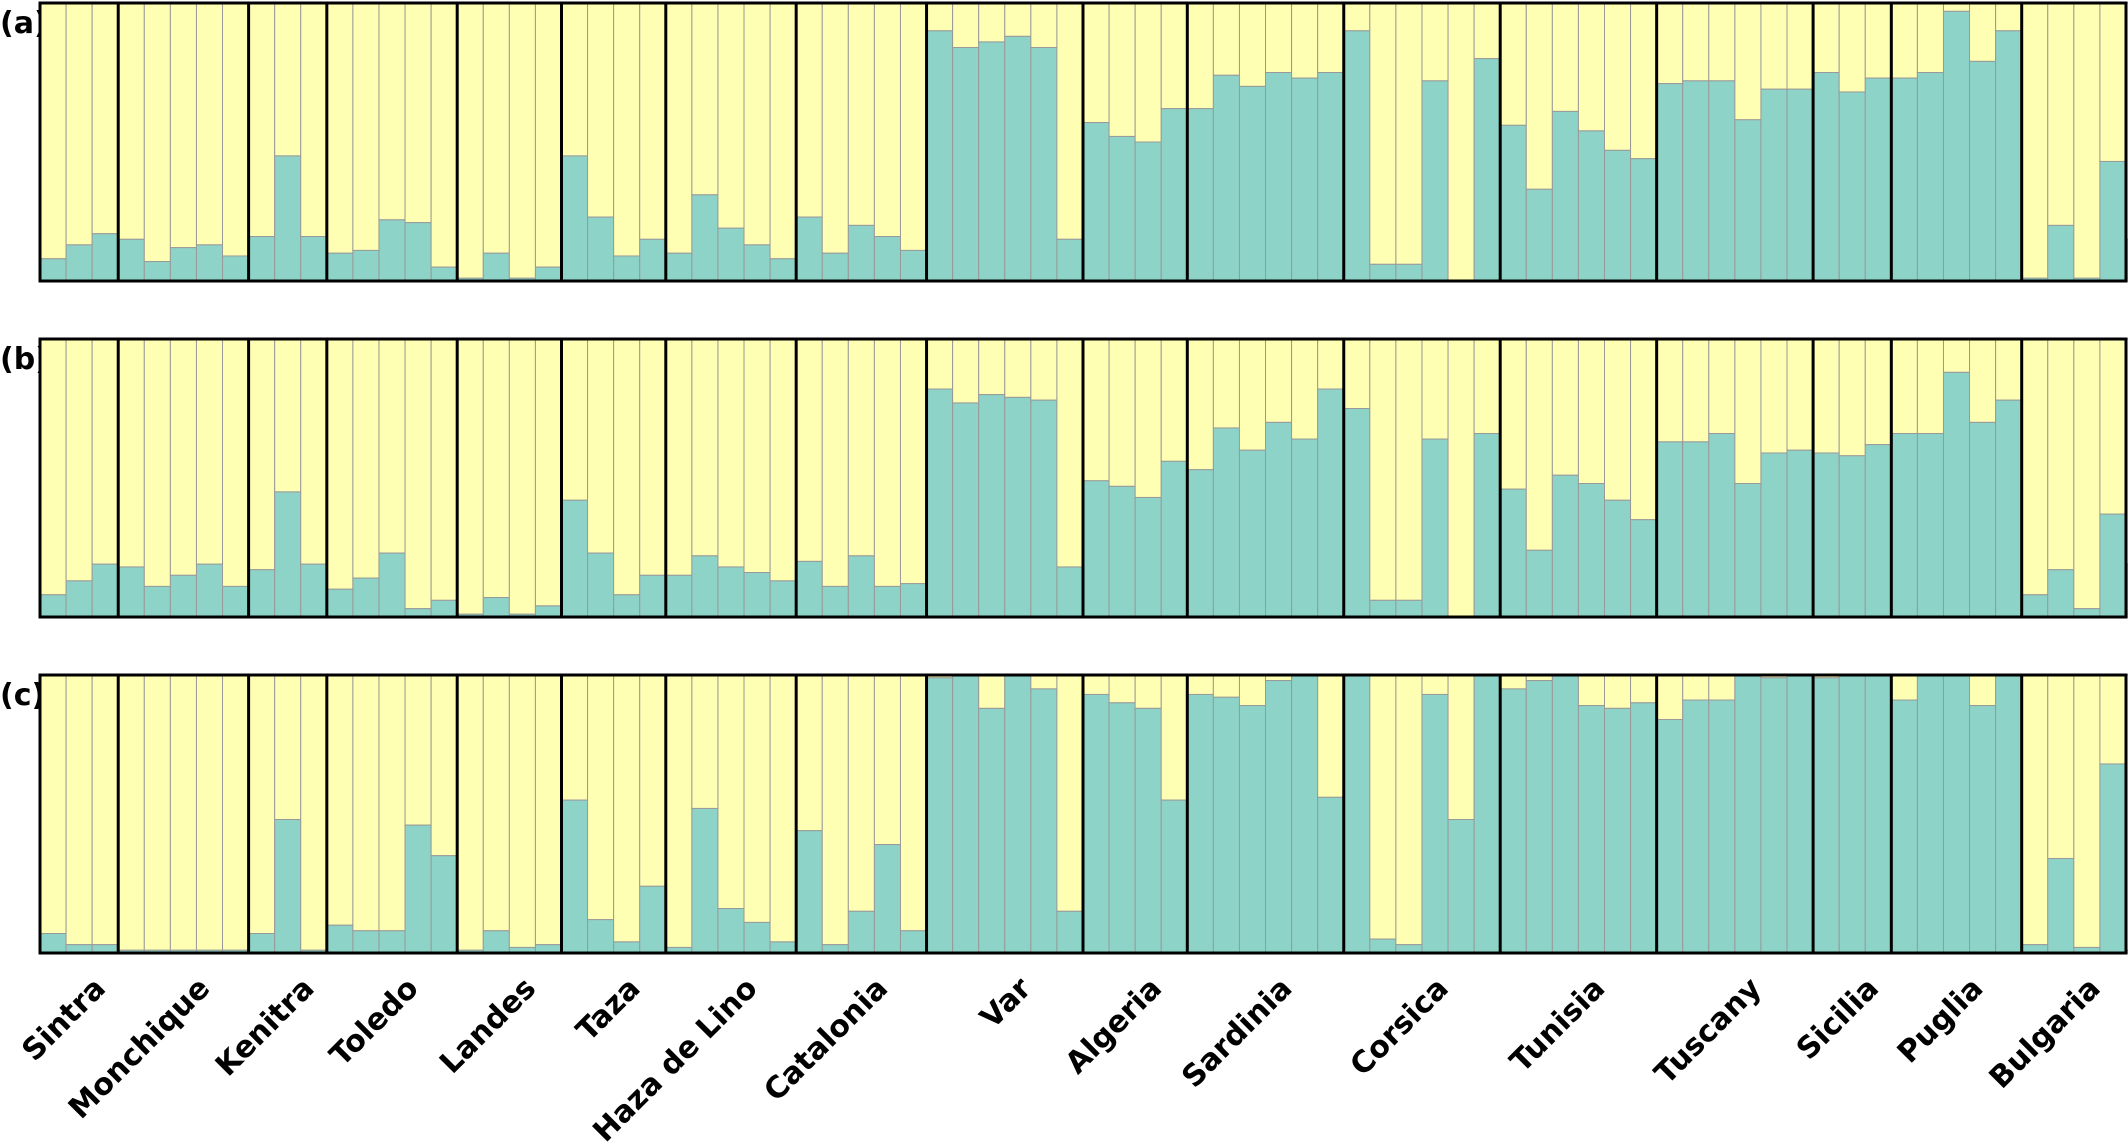 This screenshot has width=2128, height=1146. I want to click on population-label: Puglia, so click(1940, 1020).